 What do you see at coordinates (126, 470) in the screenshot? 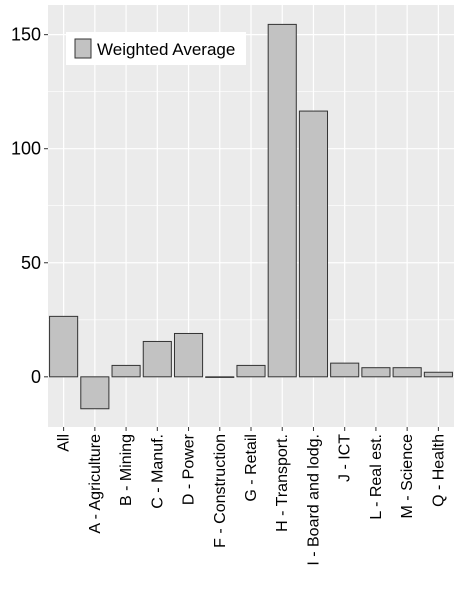
I see `x-tick-label: B - Mining` at bounding box center [126, 470].